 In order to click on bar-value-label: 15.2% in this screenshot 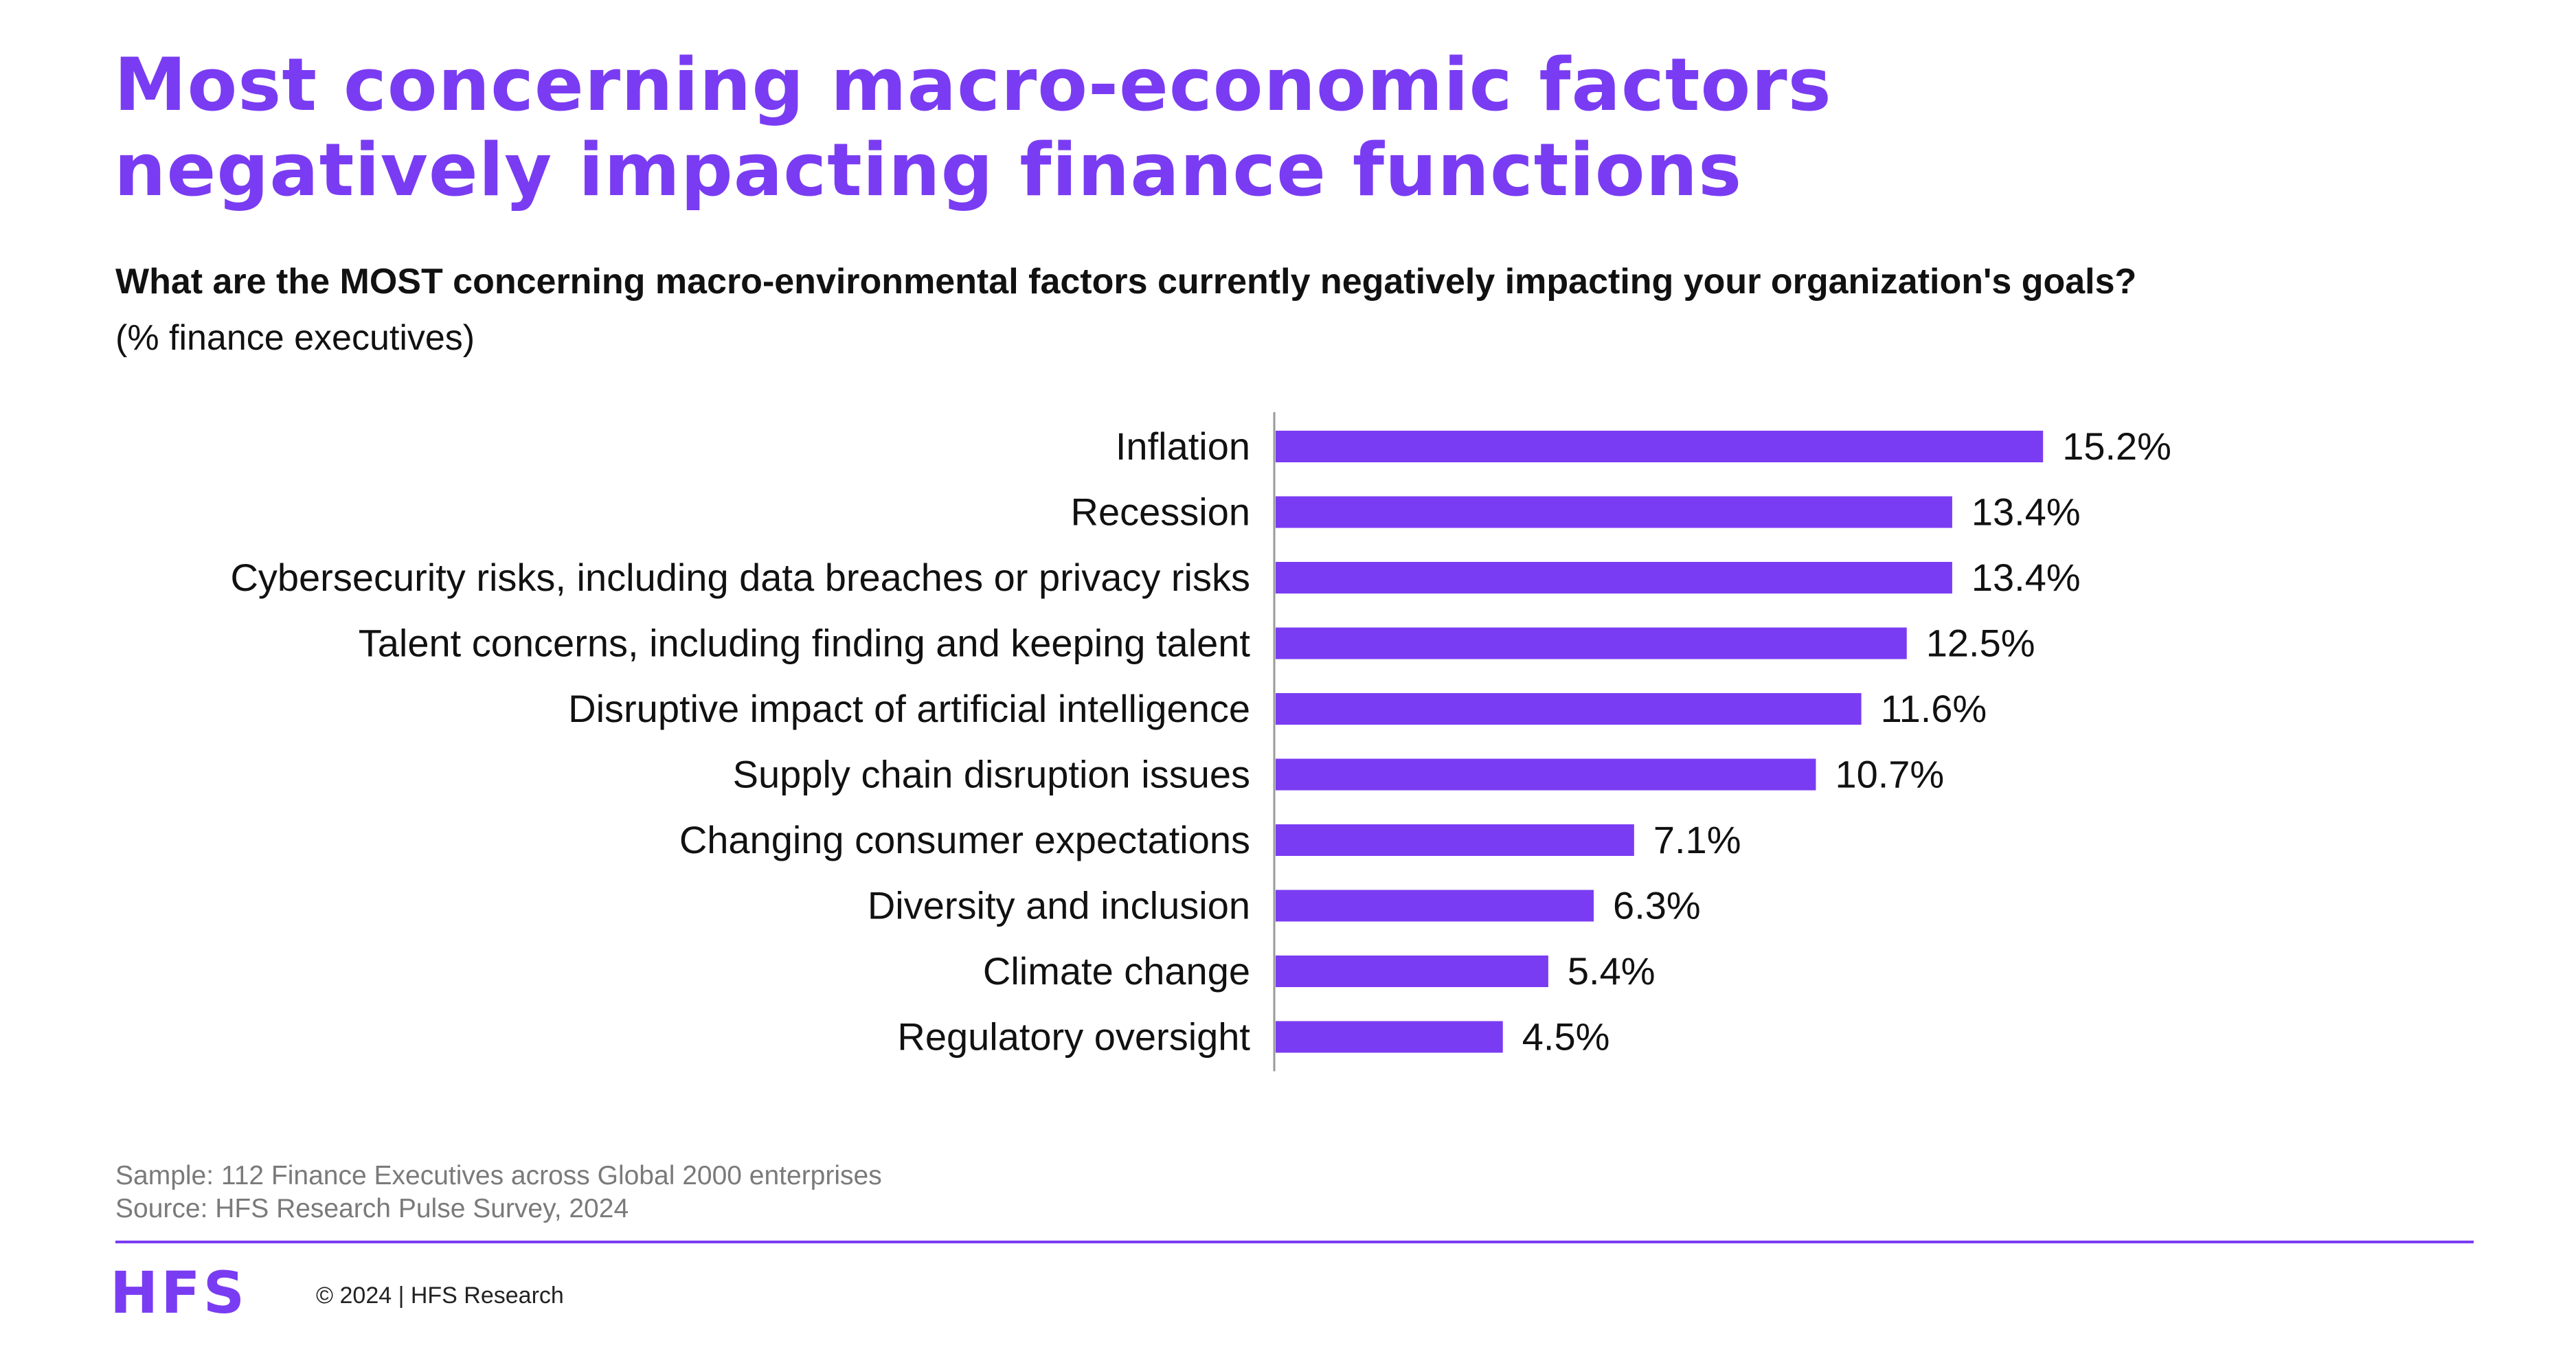, I will do `click(2116, 446)`.